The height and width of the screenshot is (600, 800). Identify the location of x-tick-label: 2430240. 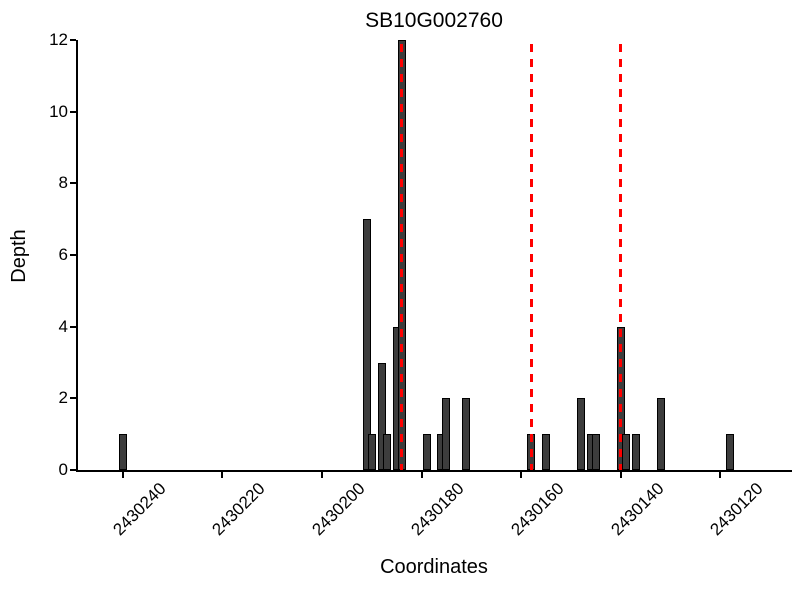
(139, 509).